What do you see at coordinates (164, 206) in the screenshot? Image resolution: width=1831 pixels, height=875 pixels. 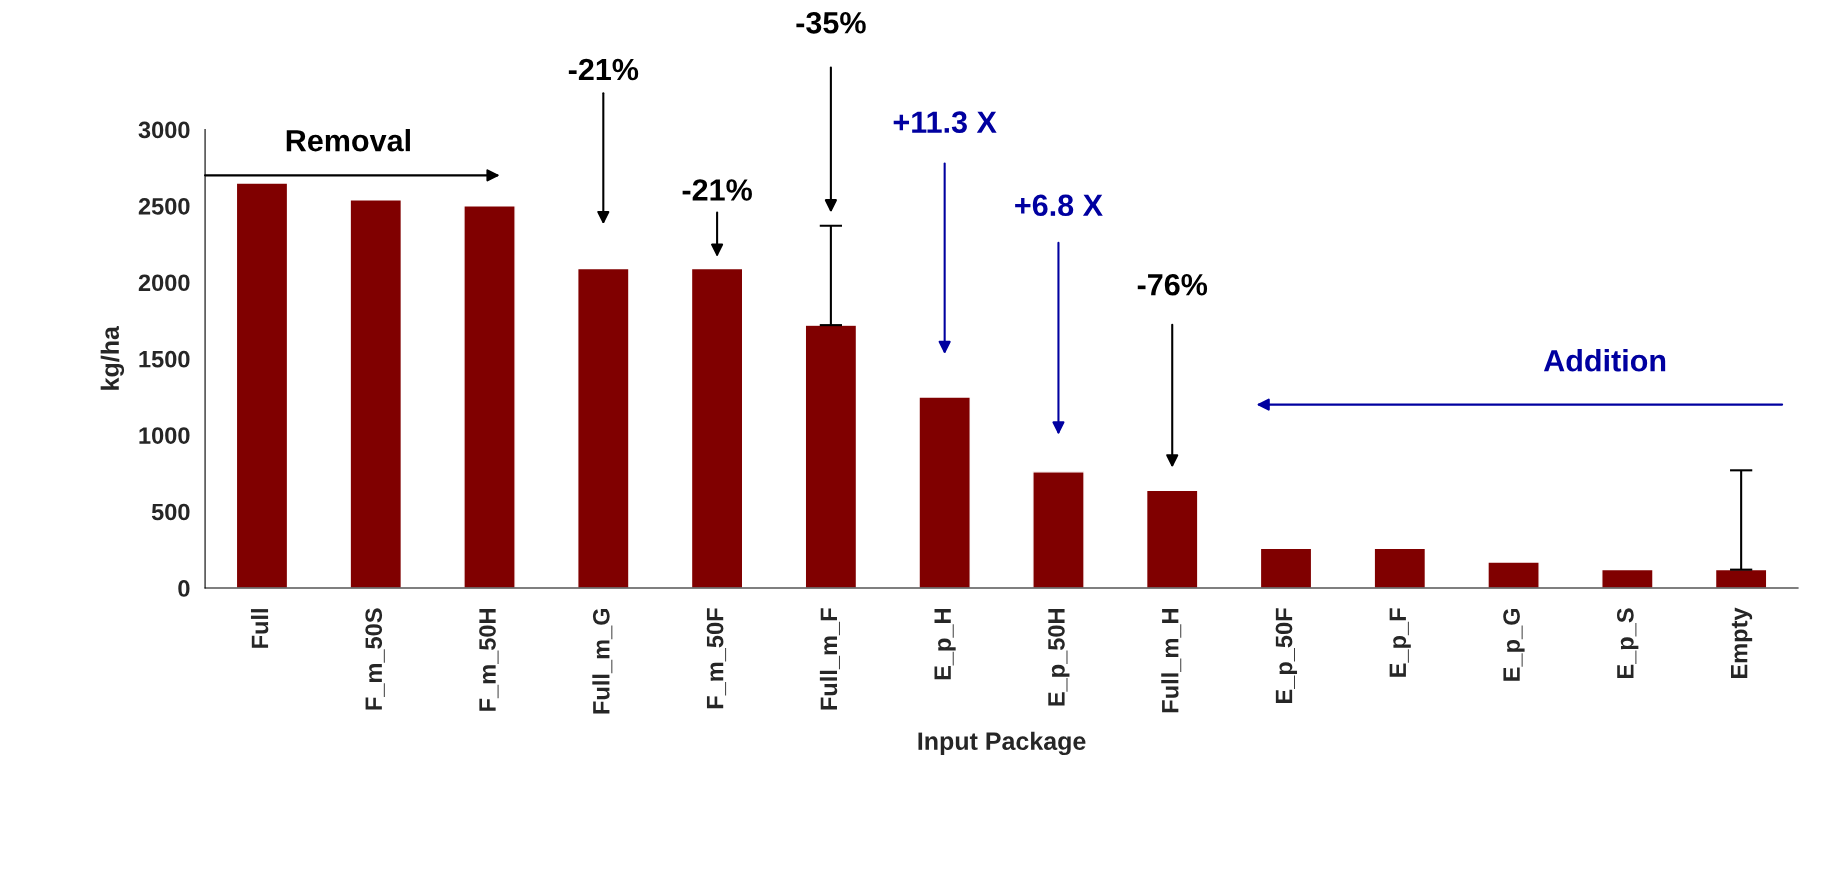 I see `y-tick-label: 2500` at bounding box center [164, 206].